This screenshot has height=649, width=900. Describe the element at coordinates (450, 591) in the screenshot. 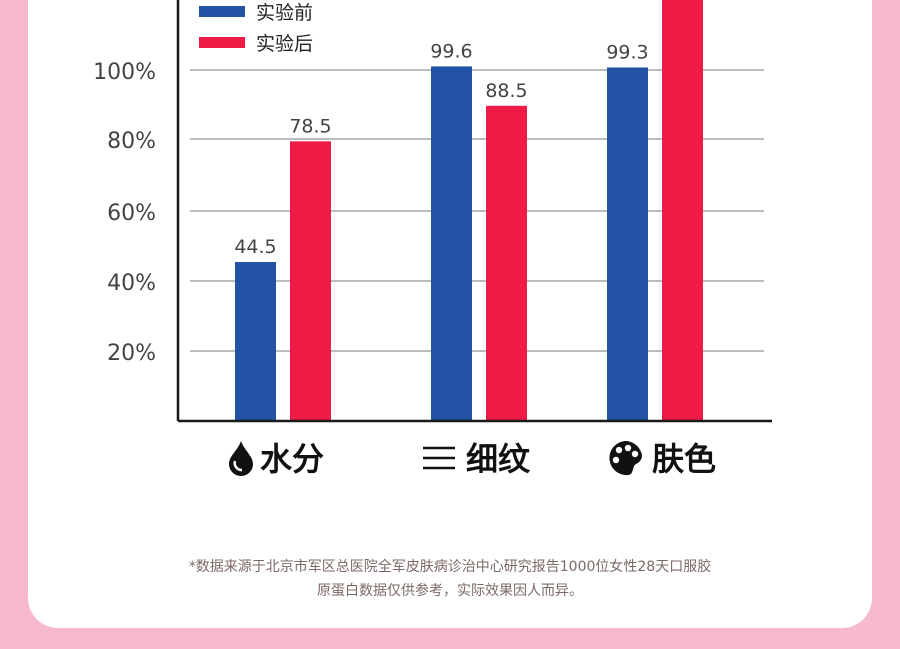

I see `footnote-line-2: 原蛋白数据仅供参考，实际效果因人而异。` at that location.